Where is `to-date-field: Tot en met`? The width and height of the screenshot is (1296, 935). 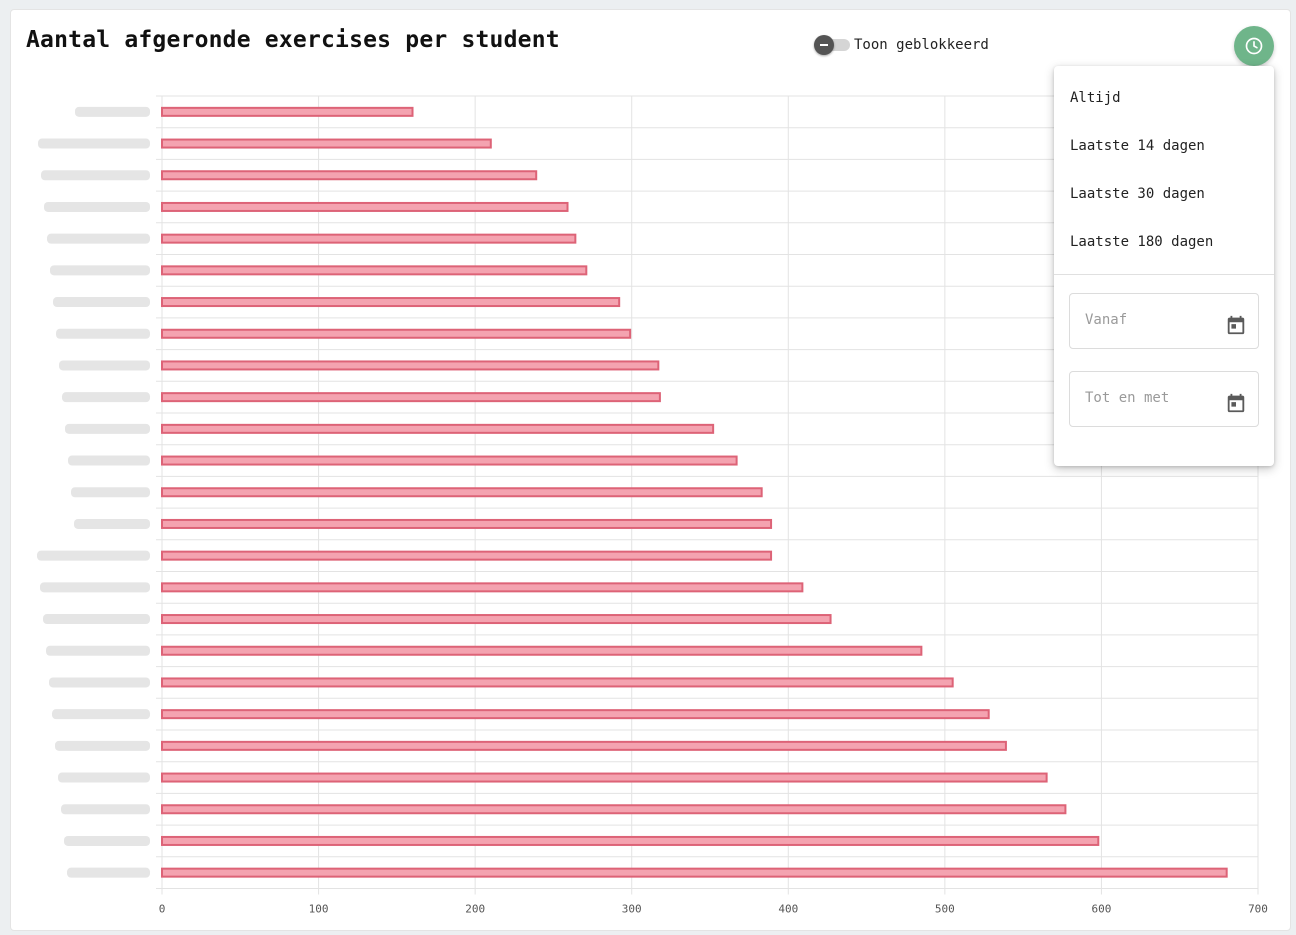 to-date-field: Tot en met is located at coordinates (1164, 399).